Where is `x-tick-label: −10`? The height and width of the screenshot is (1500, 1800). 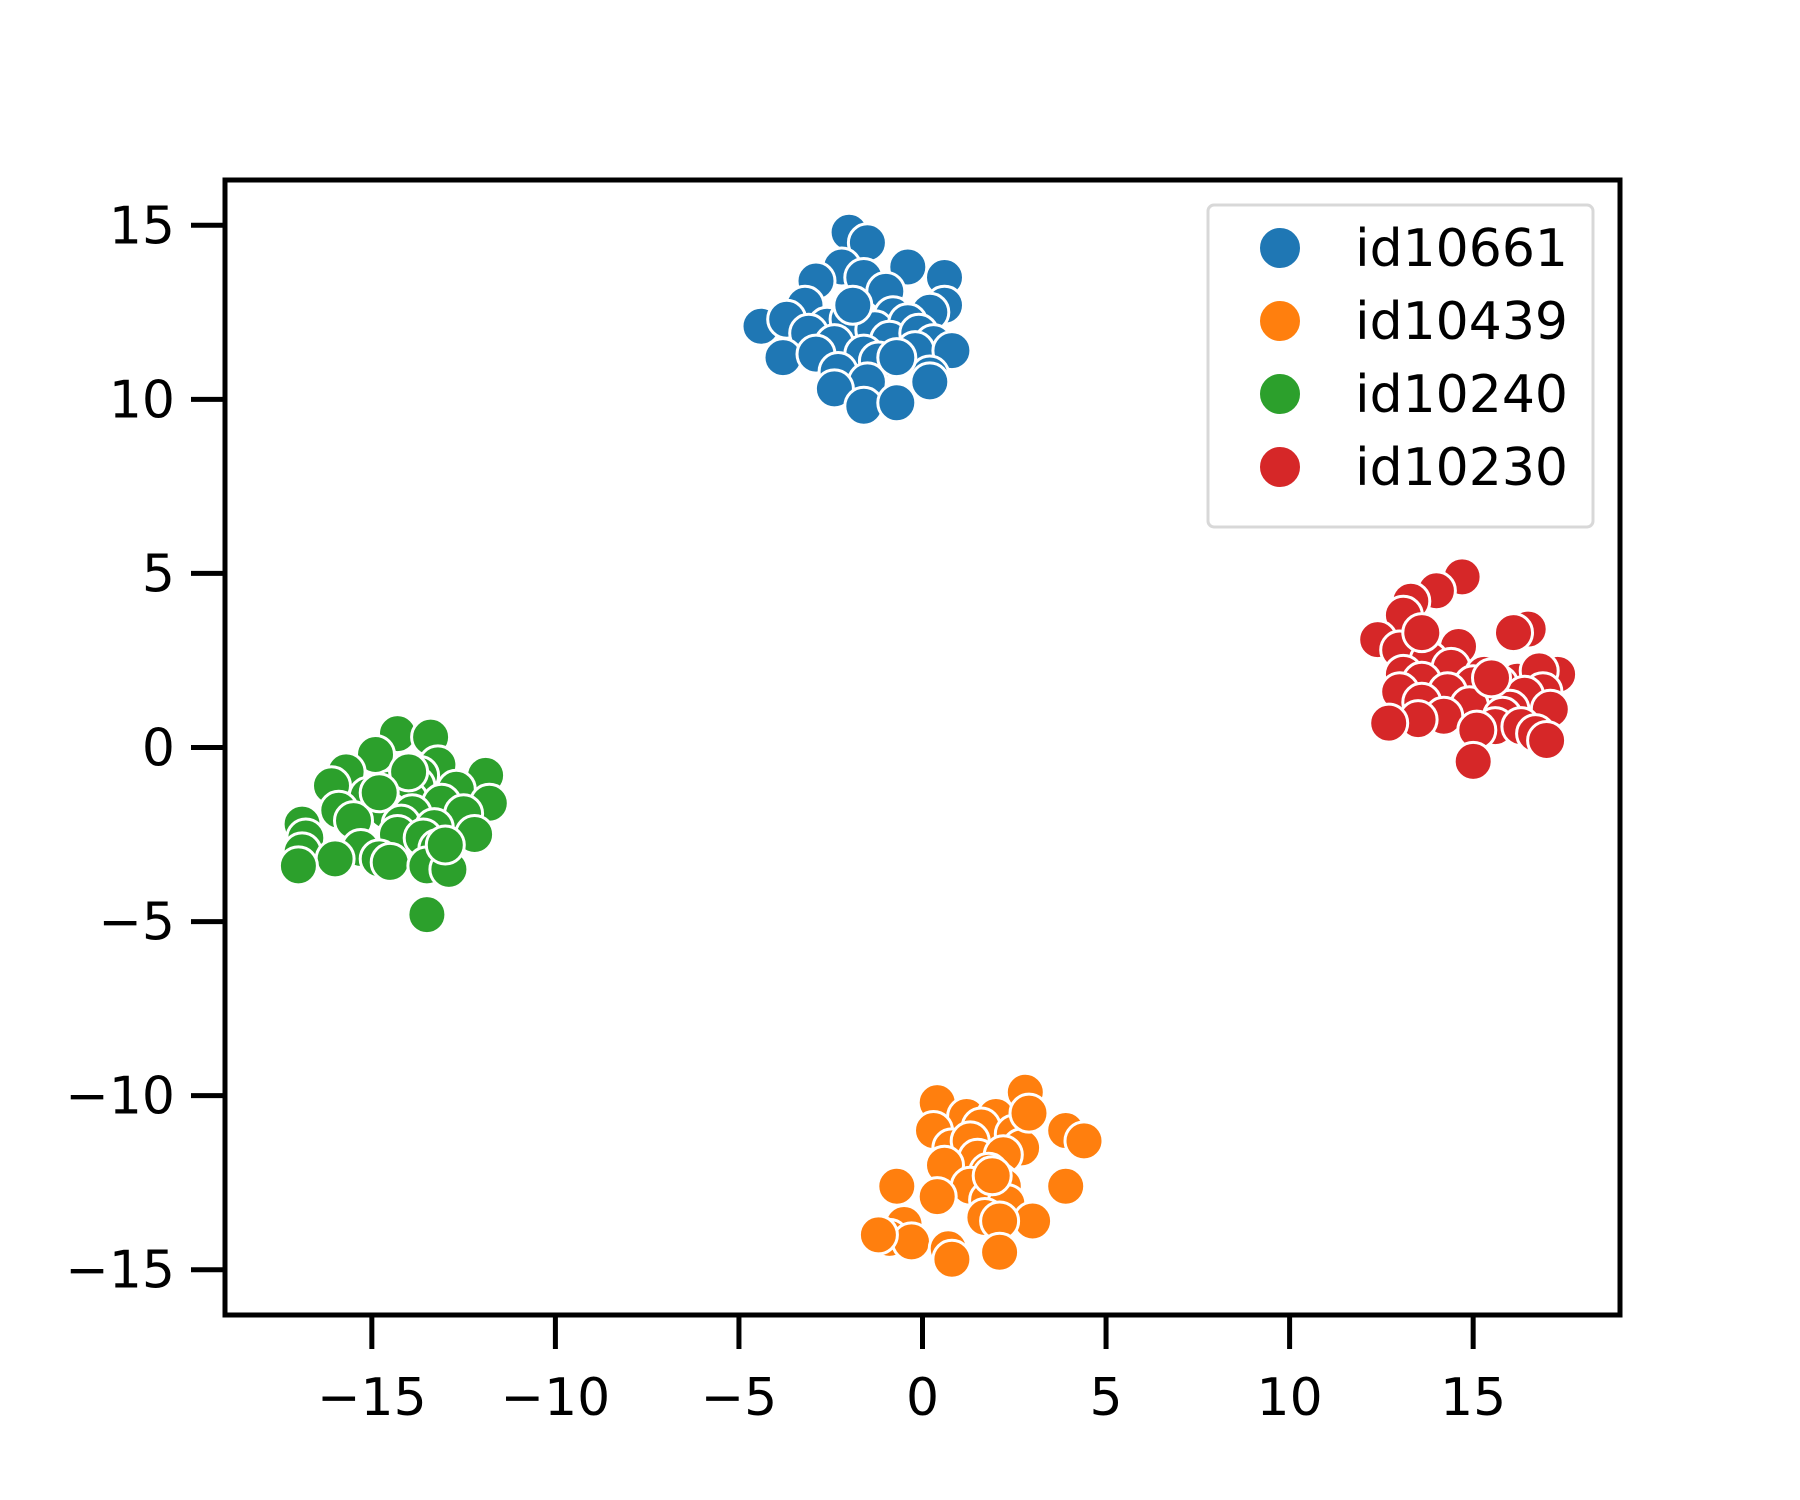 x-tick-label: −10 is located at coordinates (556, 1398).